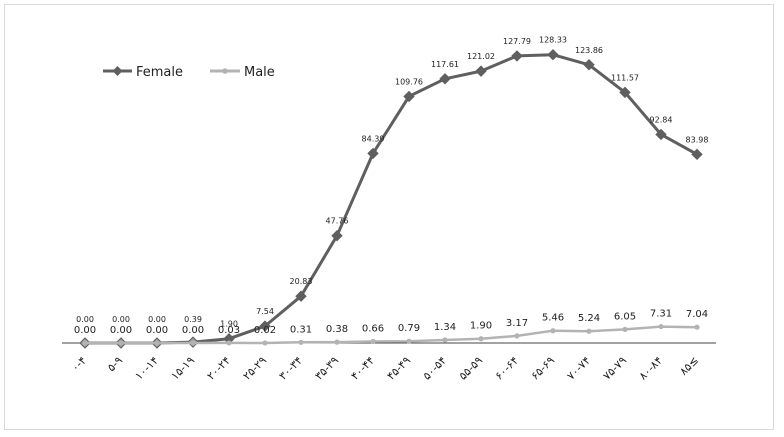 Image resolution: width=784 pixels, height=437 pixels. Describe the element at coordinates (265, 311) in the screenshot. I see `female-data-label: 7.54` at that location.